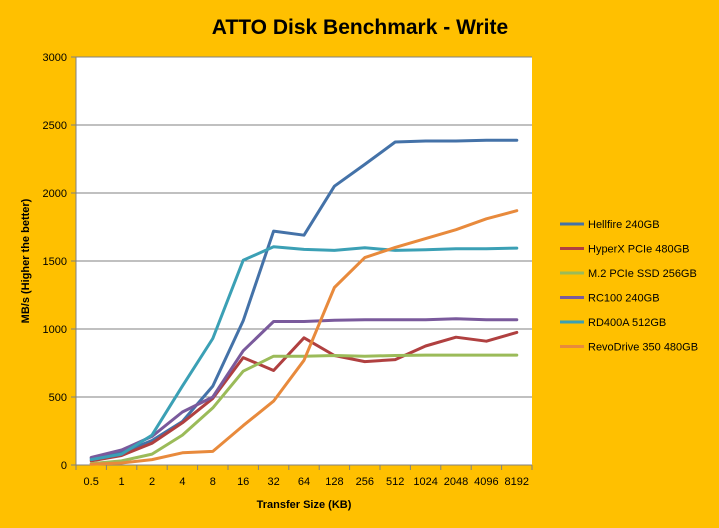  I want to click on x-tick-labels: 0.5 1 2 4 8 16 32 64 128 256 512 1024 2048 4096 8192, so click(306, 482).